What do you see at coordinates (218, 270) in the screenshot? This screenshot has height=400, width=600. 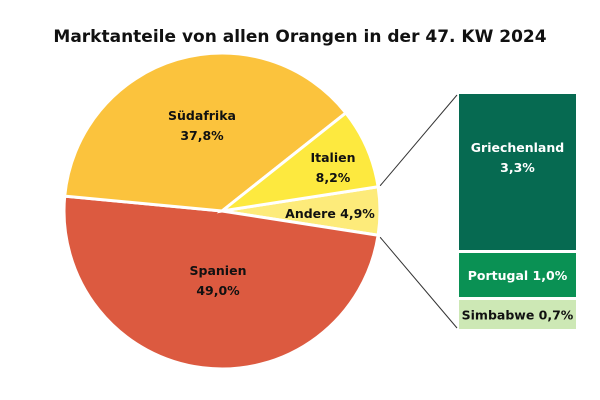 I see `slice-name: Spanien` at bounding box center [218, 270].